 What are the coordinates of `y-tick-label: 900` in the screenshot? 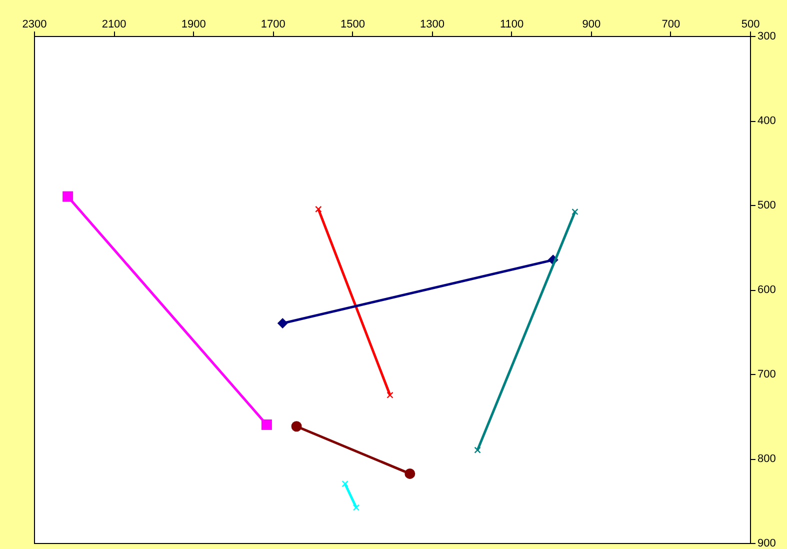 It's located at (767, 543).